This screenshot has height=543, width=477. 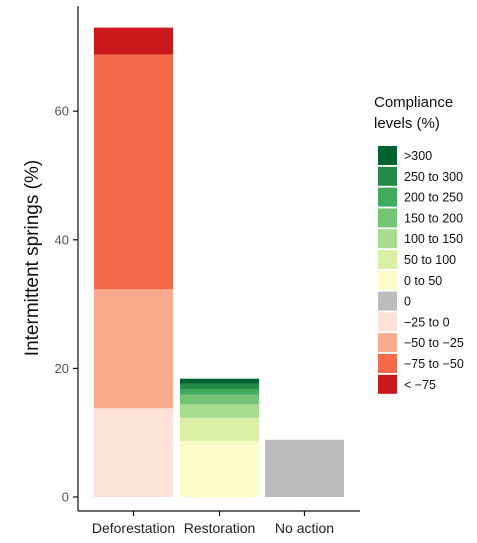 What do you see at coordinates (387, 155) in the screenshot?
I see `legend-swatch-gt300` at bounding box center [387, 155].